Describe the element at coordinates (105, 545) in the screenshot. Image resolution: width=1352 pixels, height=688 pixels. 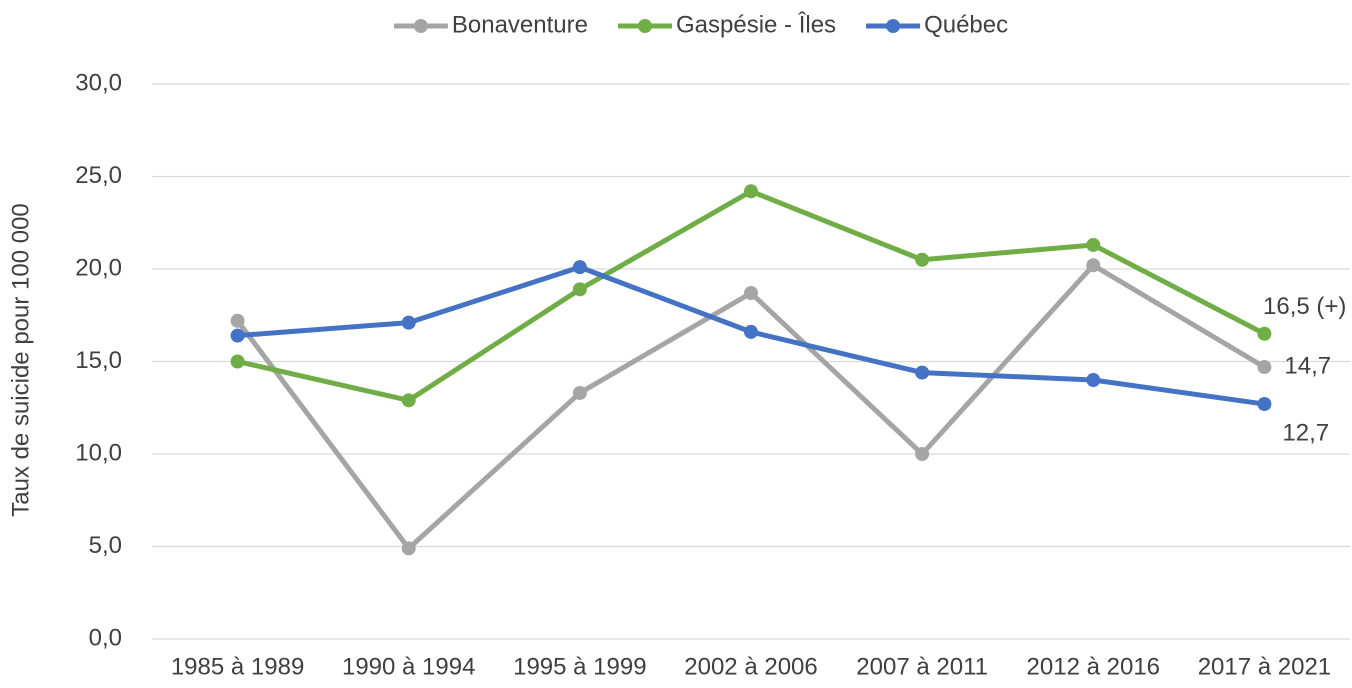
I see `y-tick-label: 5,0` at that location.